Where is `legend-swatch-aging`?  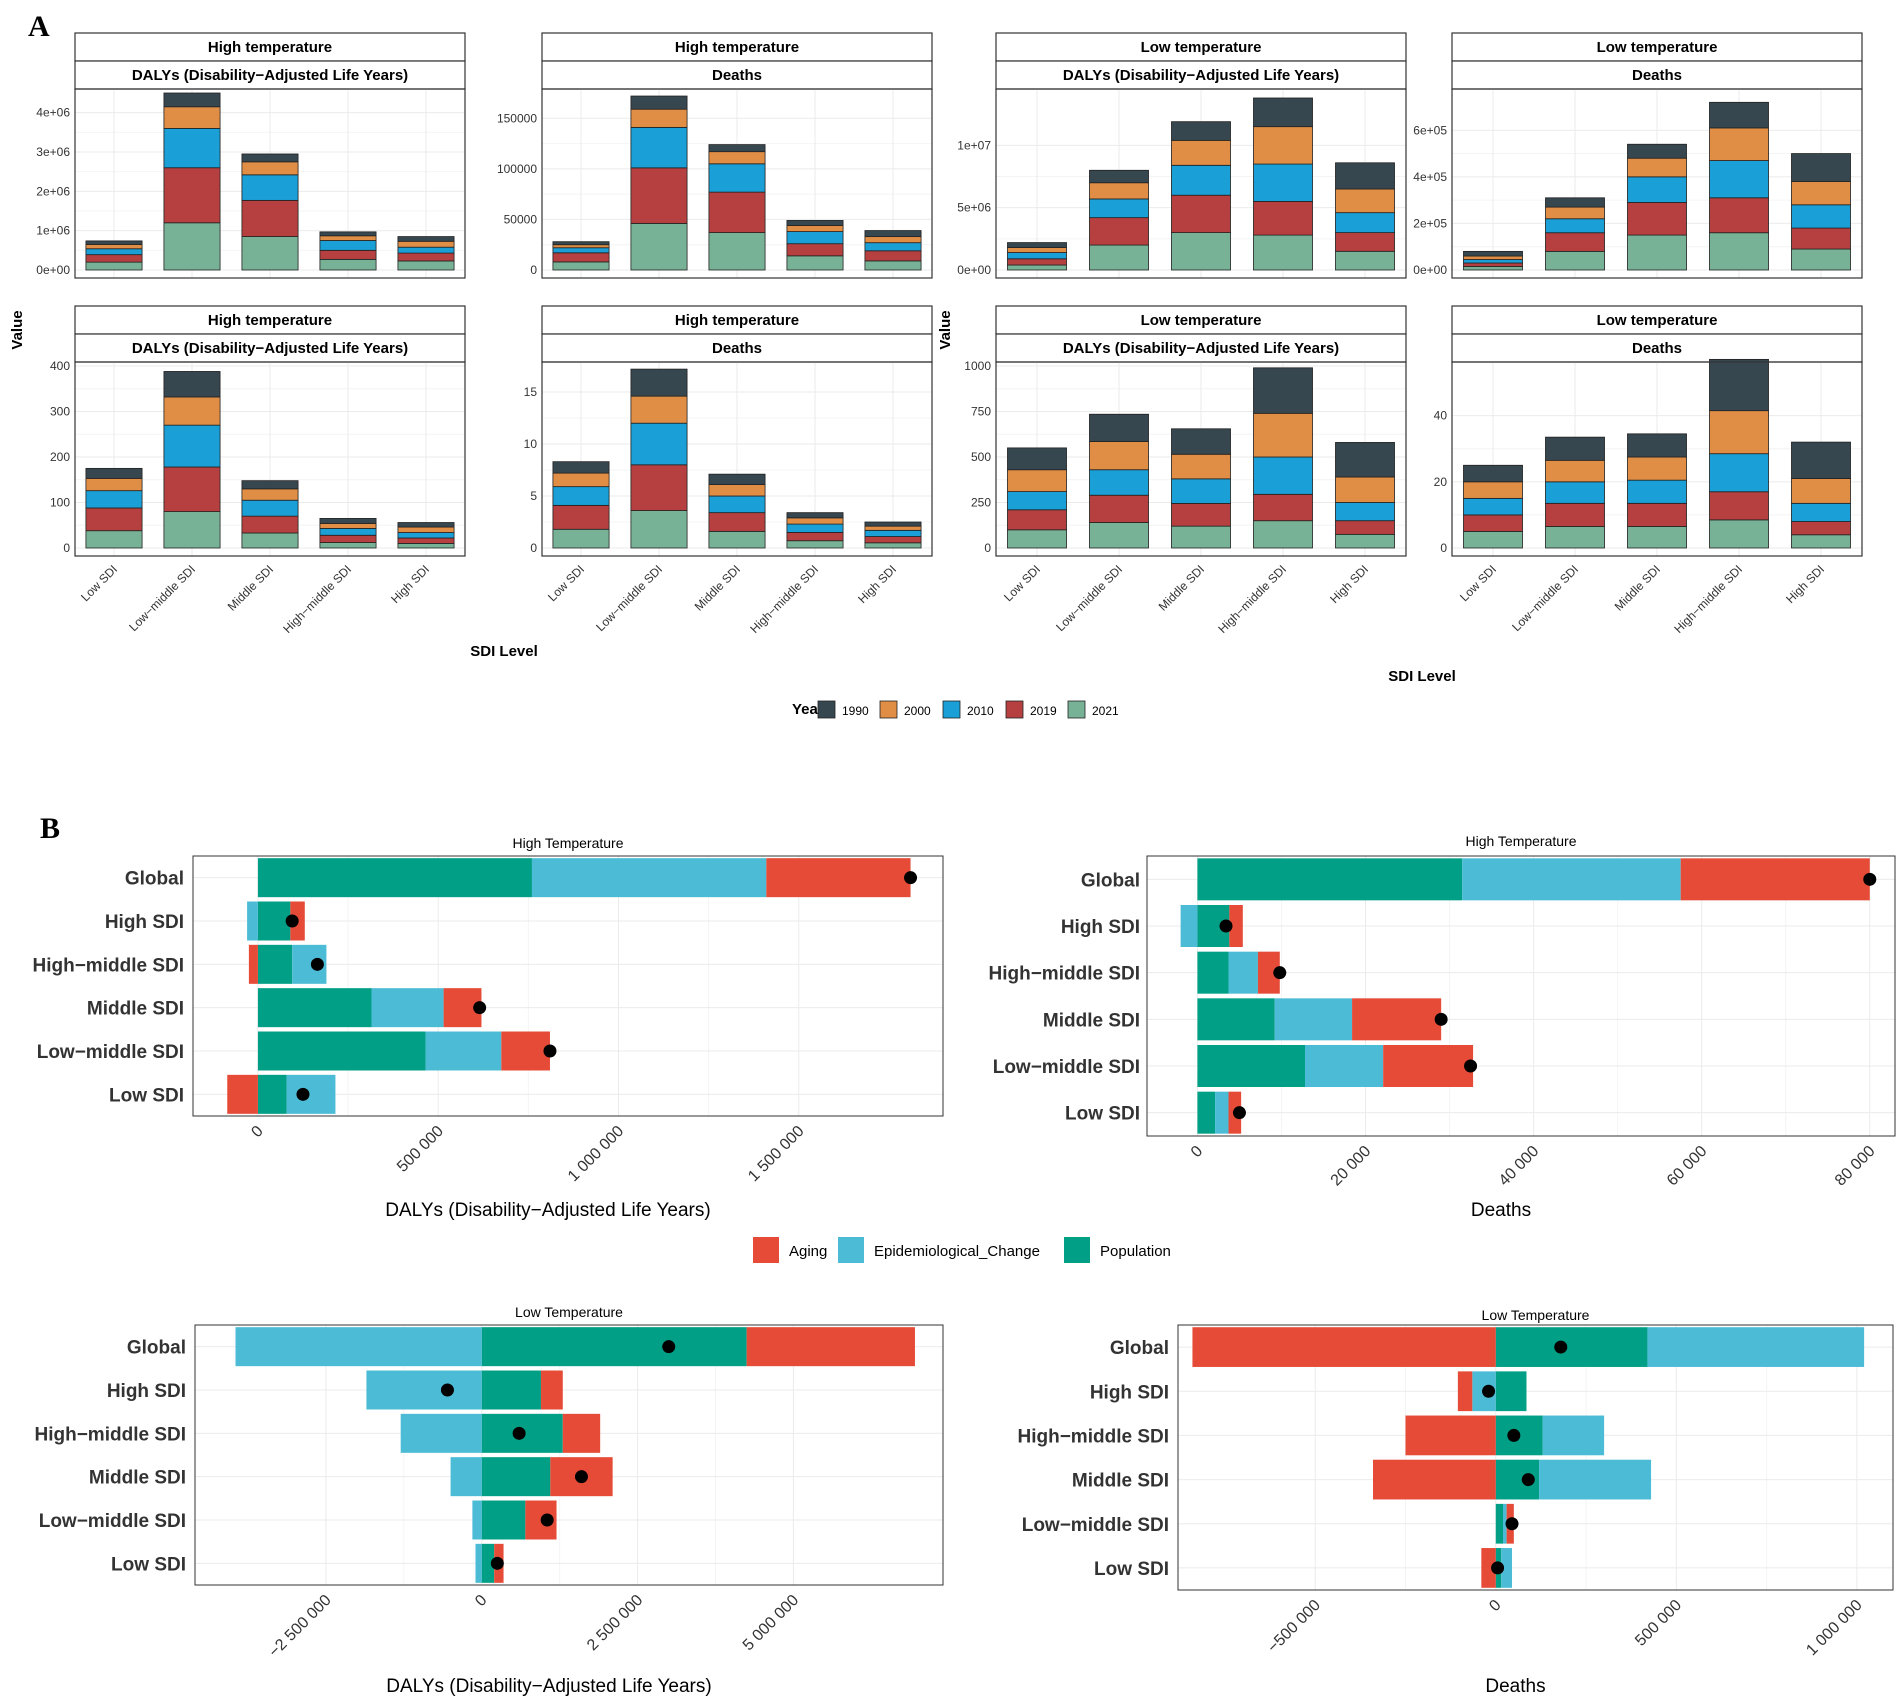
legend-swatch-aging is located at coordinates (766, 1250).